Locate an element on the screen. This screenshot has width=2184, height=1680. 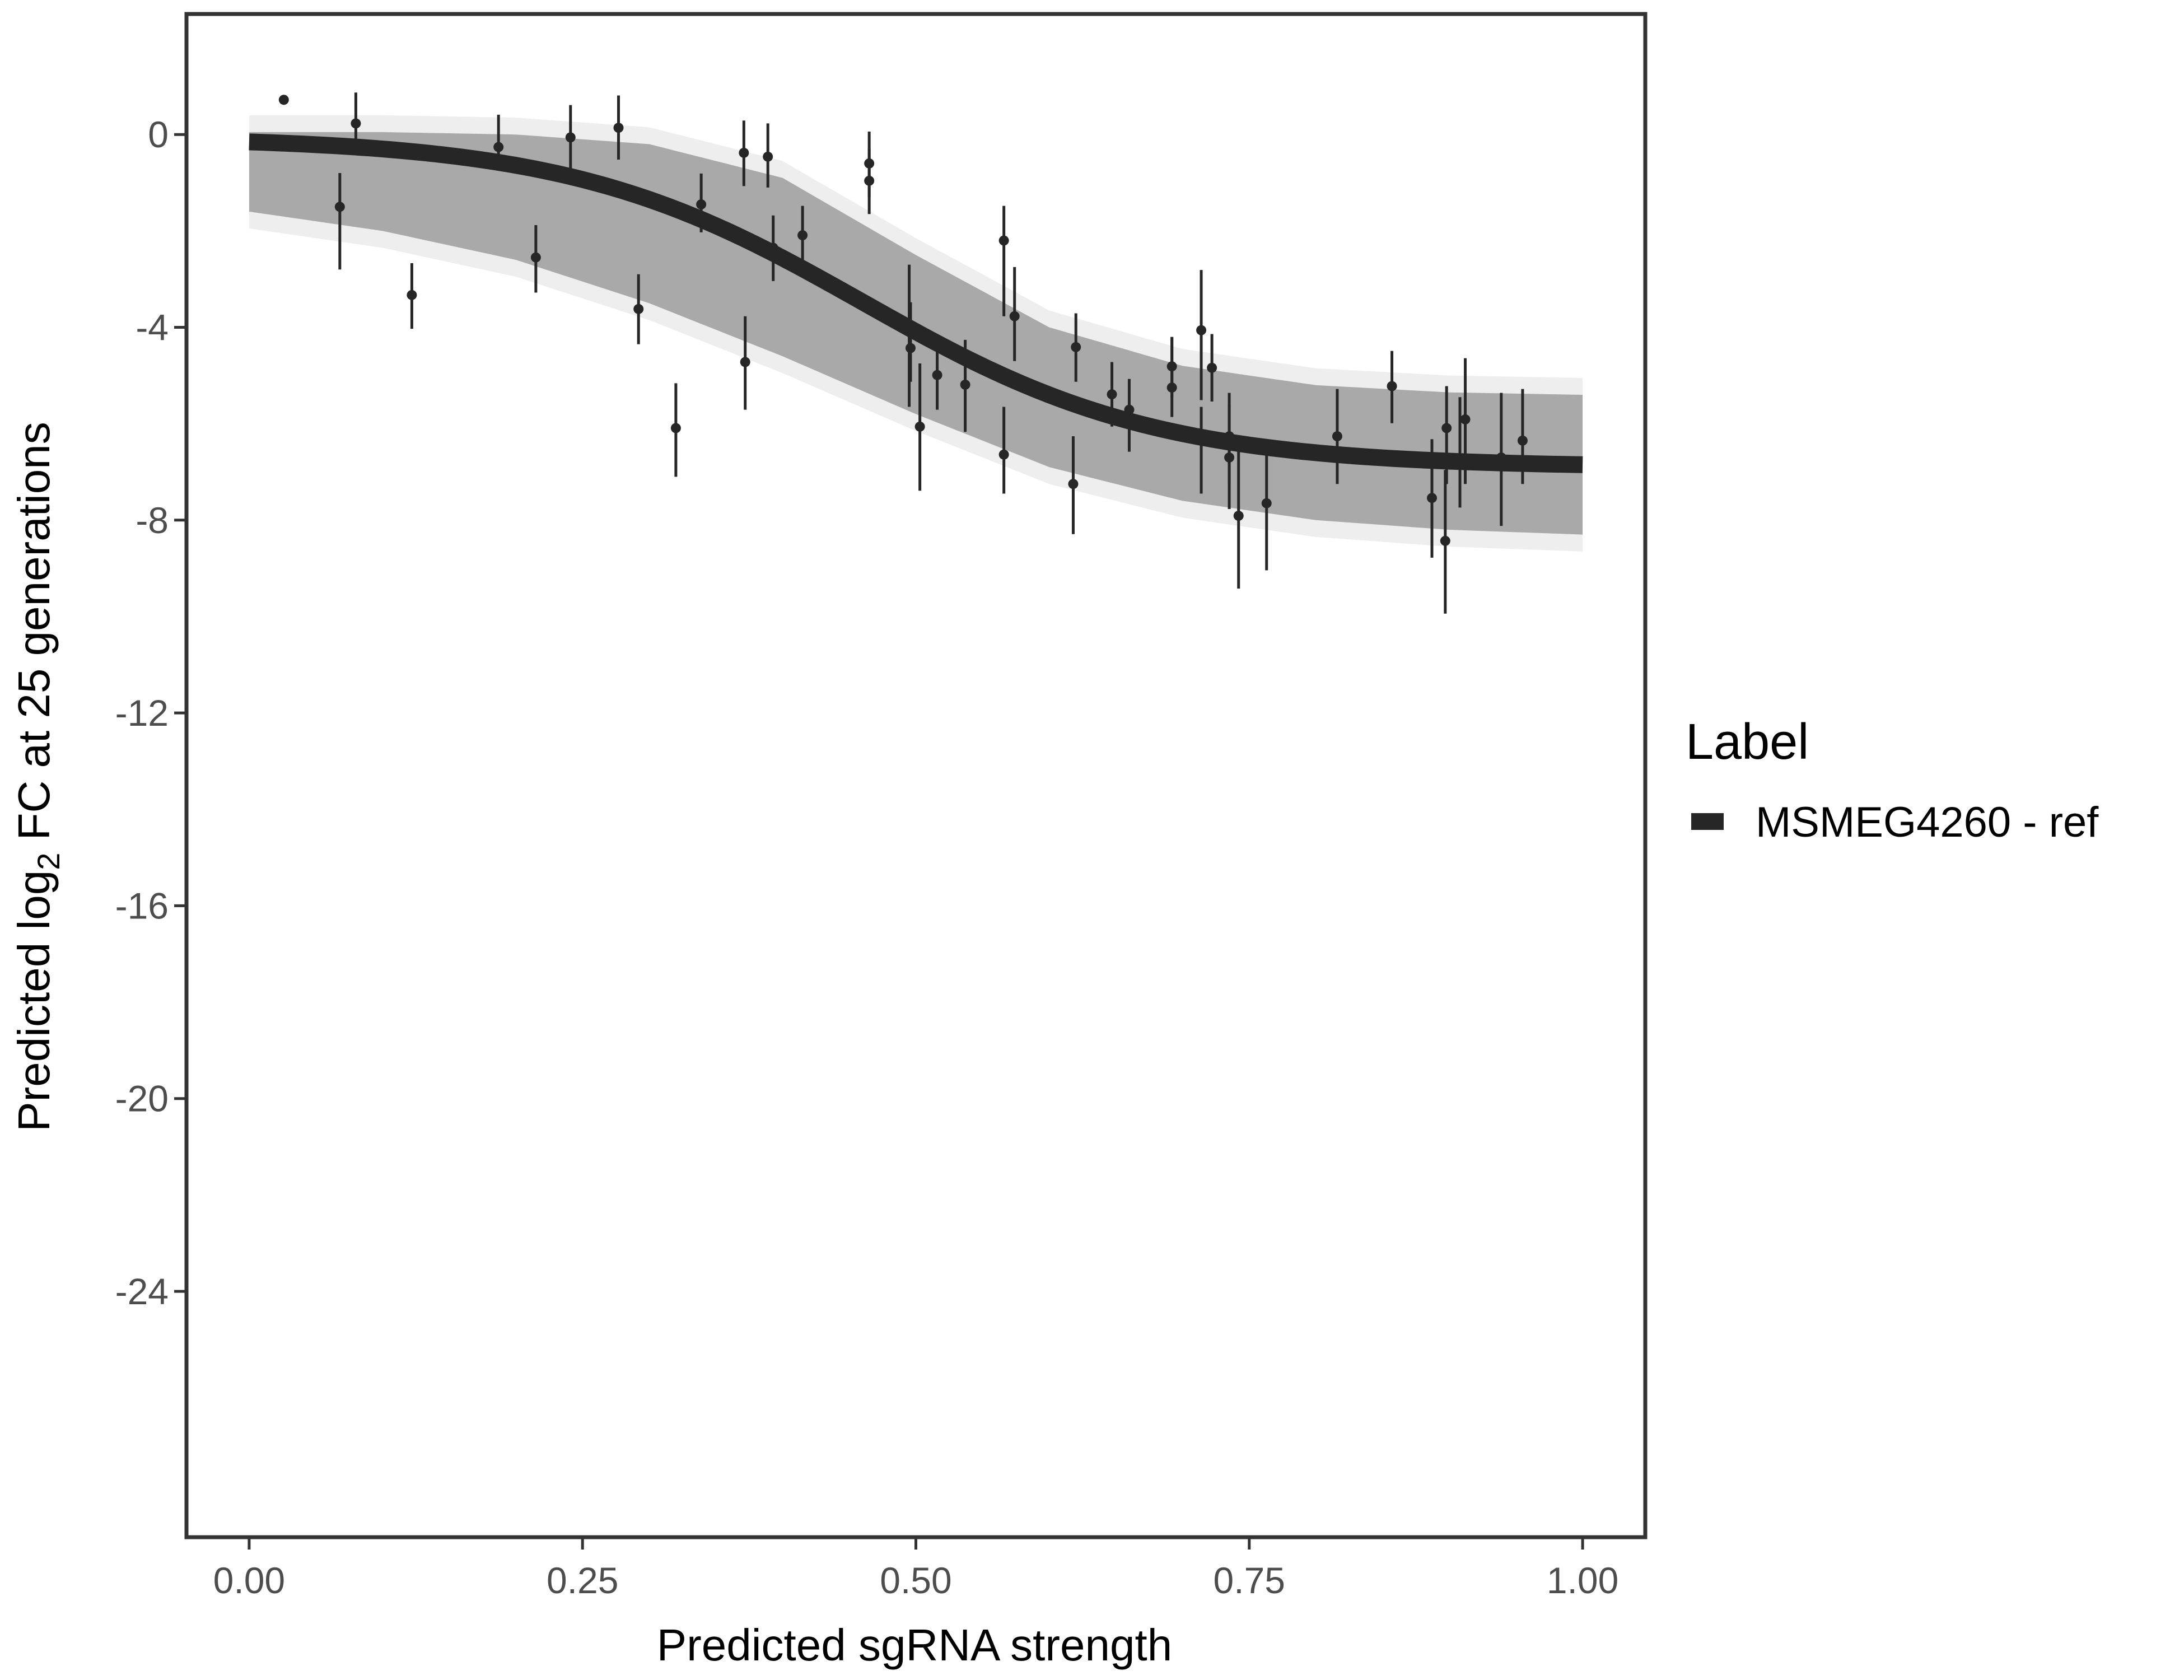
legend-label: MSMEG4260 - ref is located at coordinates (1928, 823).